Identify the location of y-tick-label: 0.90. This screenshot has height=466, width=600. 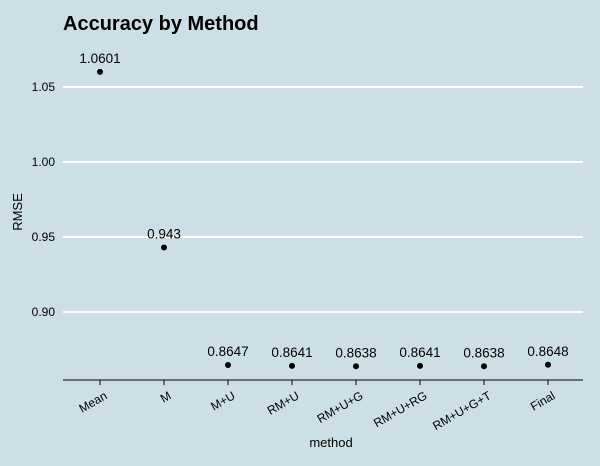
(44, 312).